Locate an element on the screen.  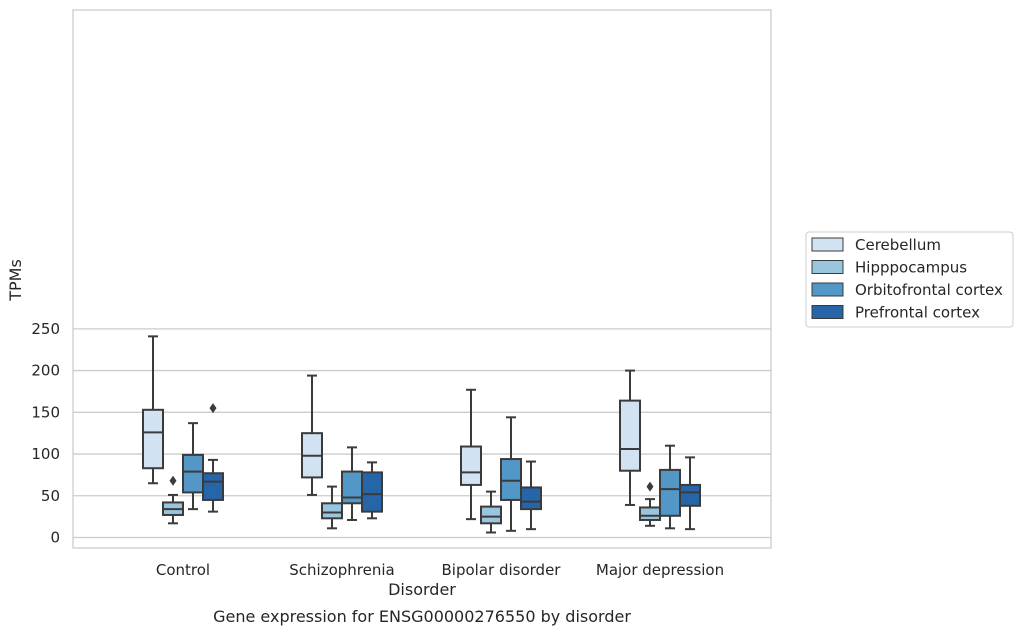
series-orbitofrontal-cortex is located at coordinates (431, 474).